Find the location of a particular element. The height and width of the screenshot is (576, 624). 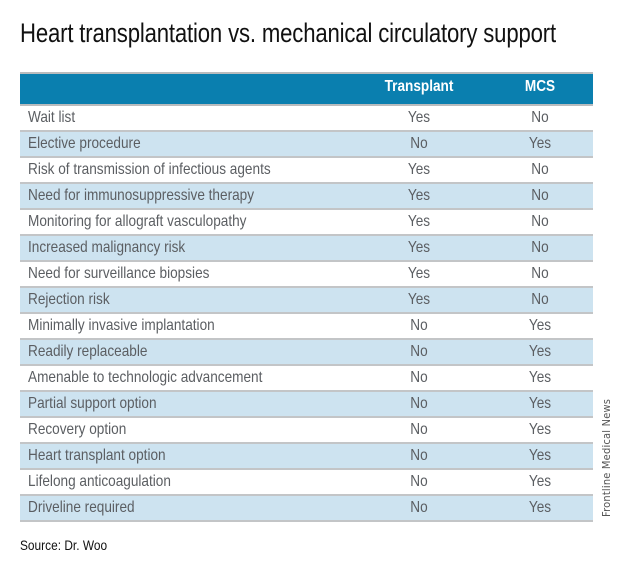

table-row: Driveline required No Yes is located at coordinates (306, 509).